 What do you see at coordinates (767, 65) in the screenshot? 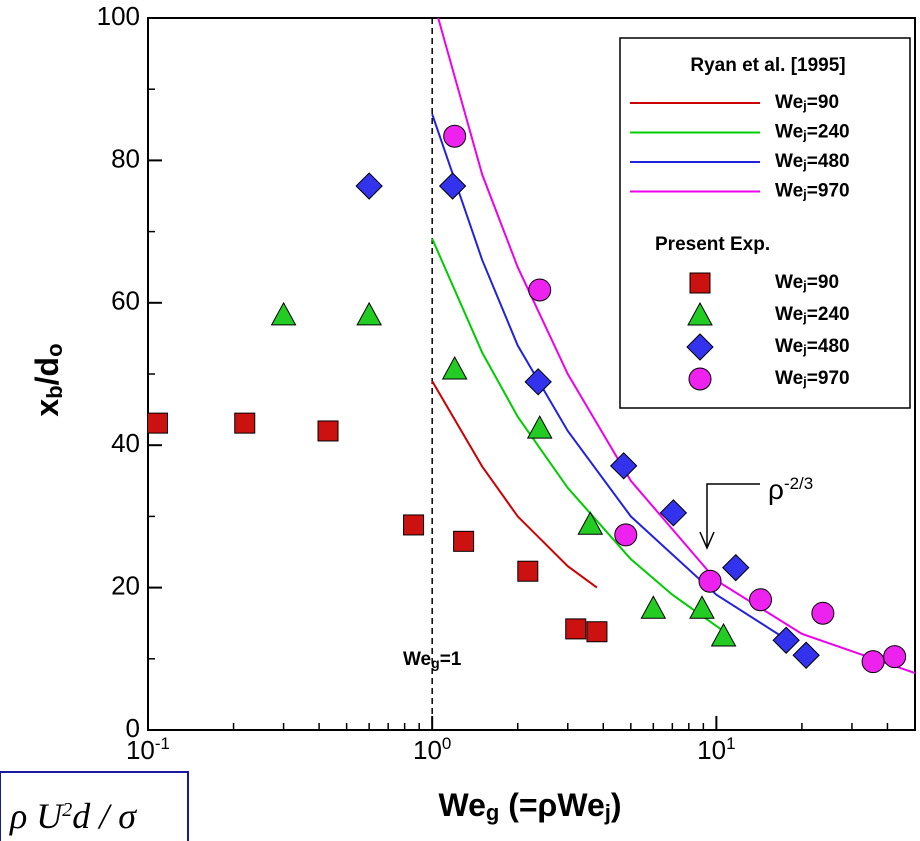
I see `legend-header: Ryan et al. [1995]` at bounding box center [767, 65].